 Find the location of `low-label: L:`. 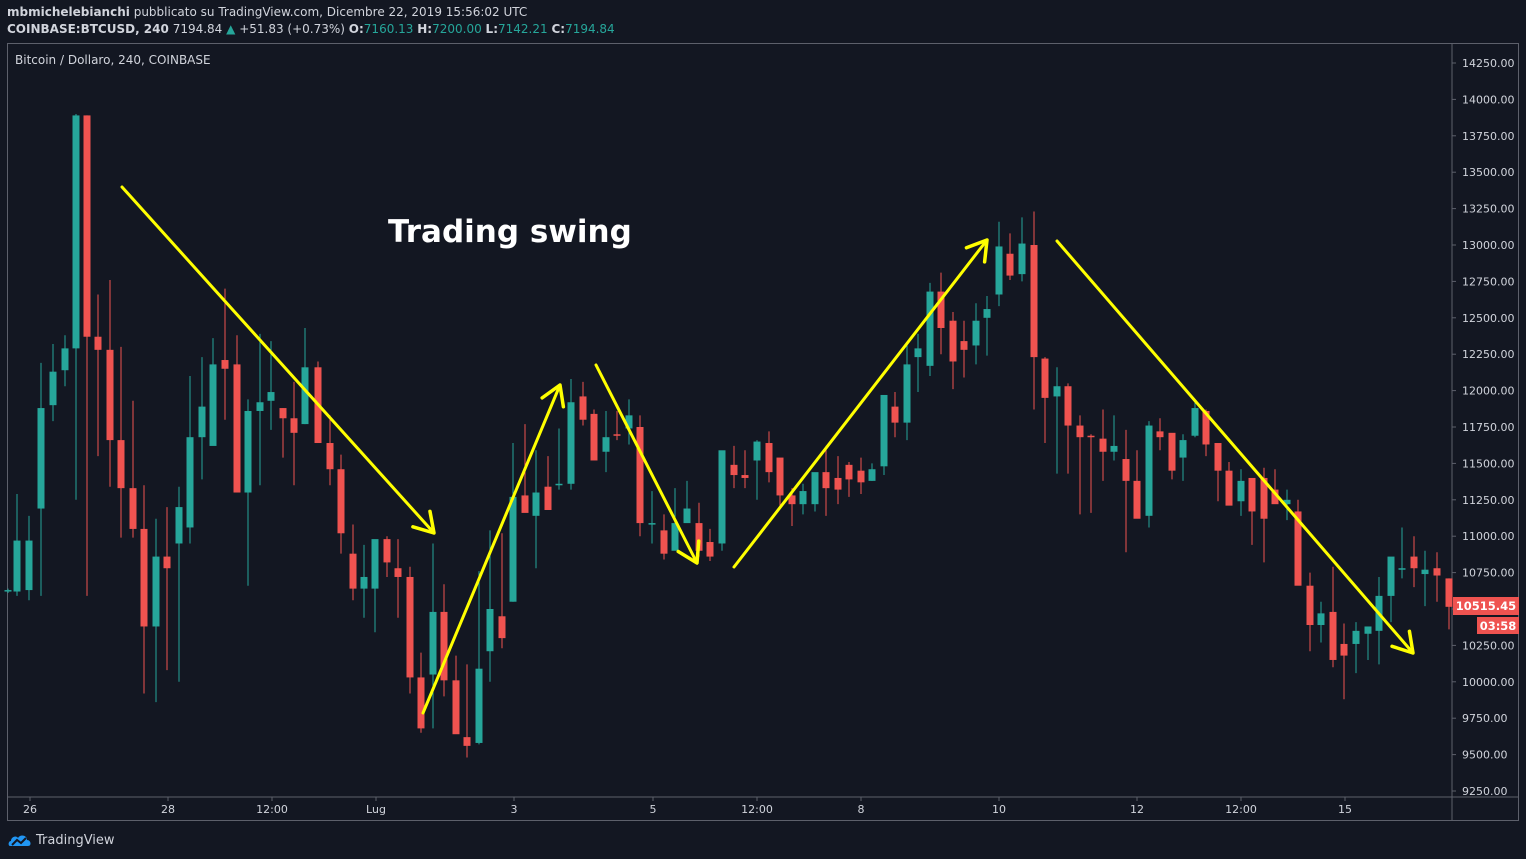

low-label: L: is located at coordinates (491, 29).